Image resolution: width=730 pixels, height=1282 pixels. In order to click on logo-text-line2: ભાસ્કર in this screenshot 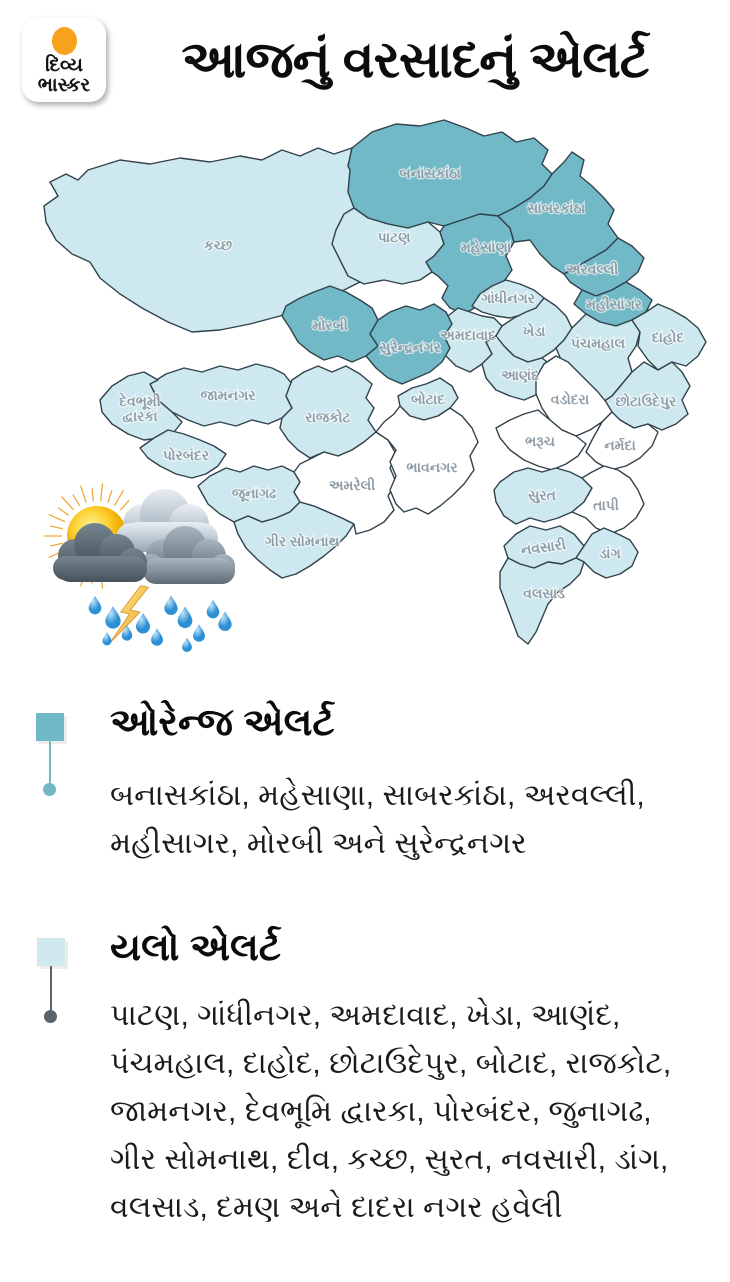, I will do `click(64, 85)`.